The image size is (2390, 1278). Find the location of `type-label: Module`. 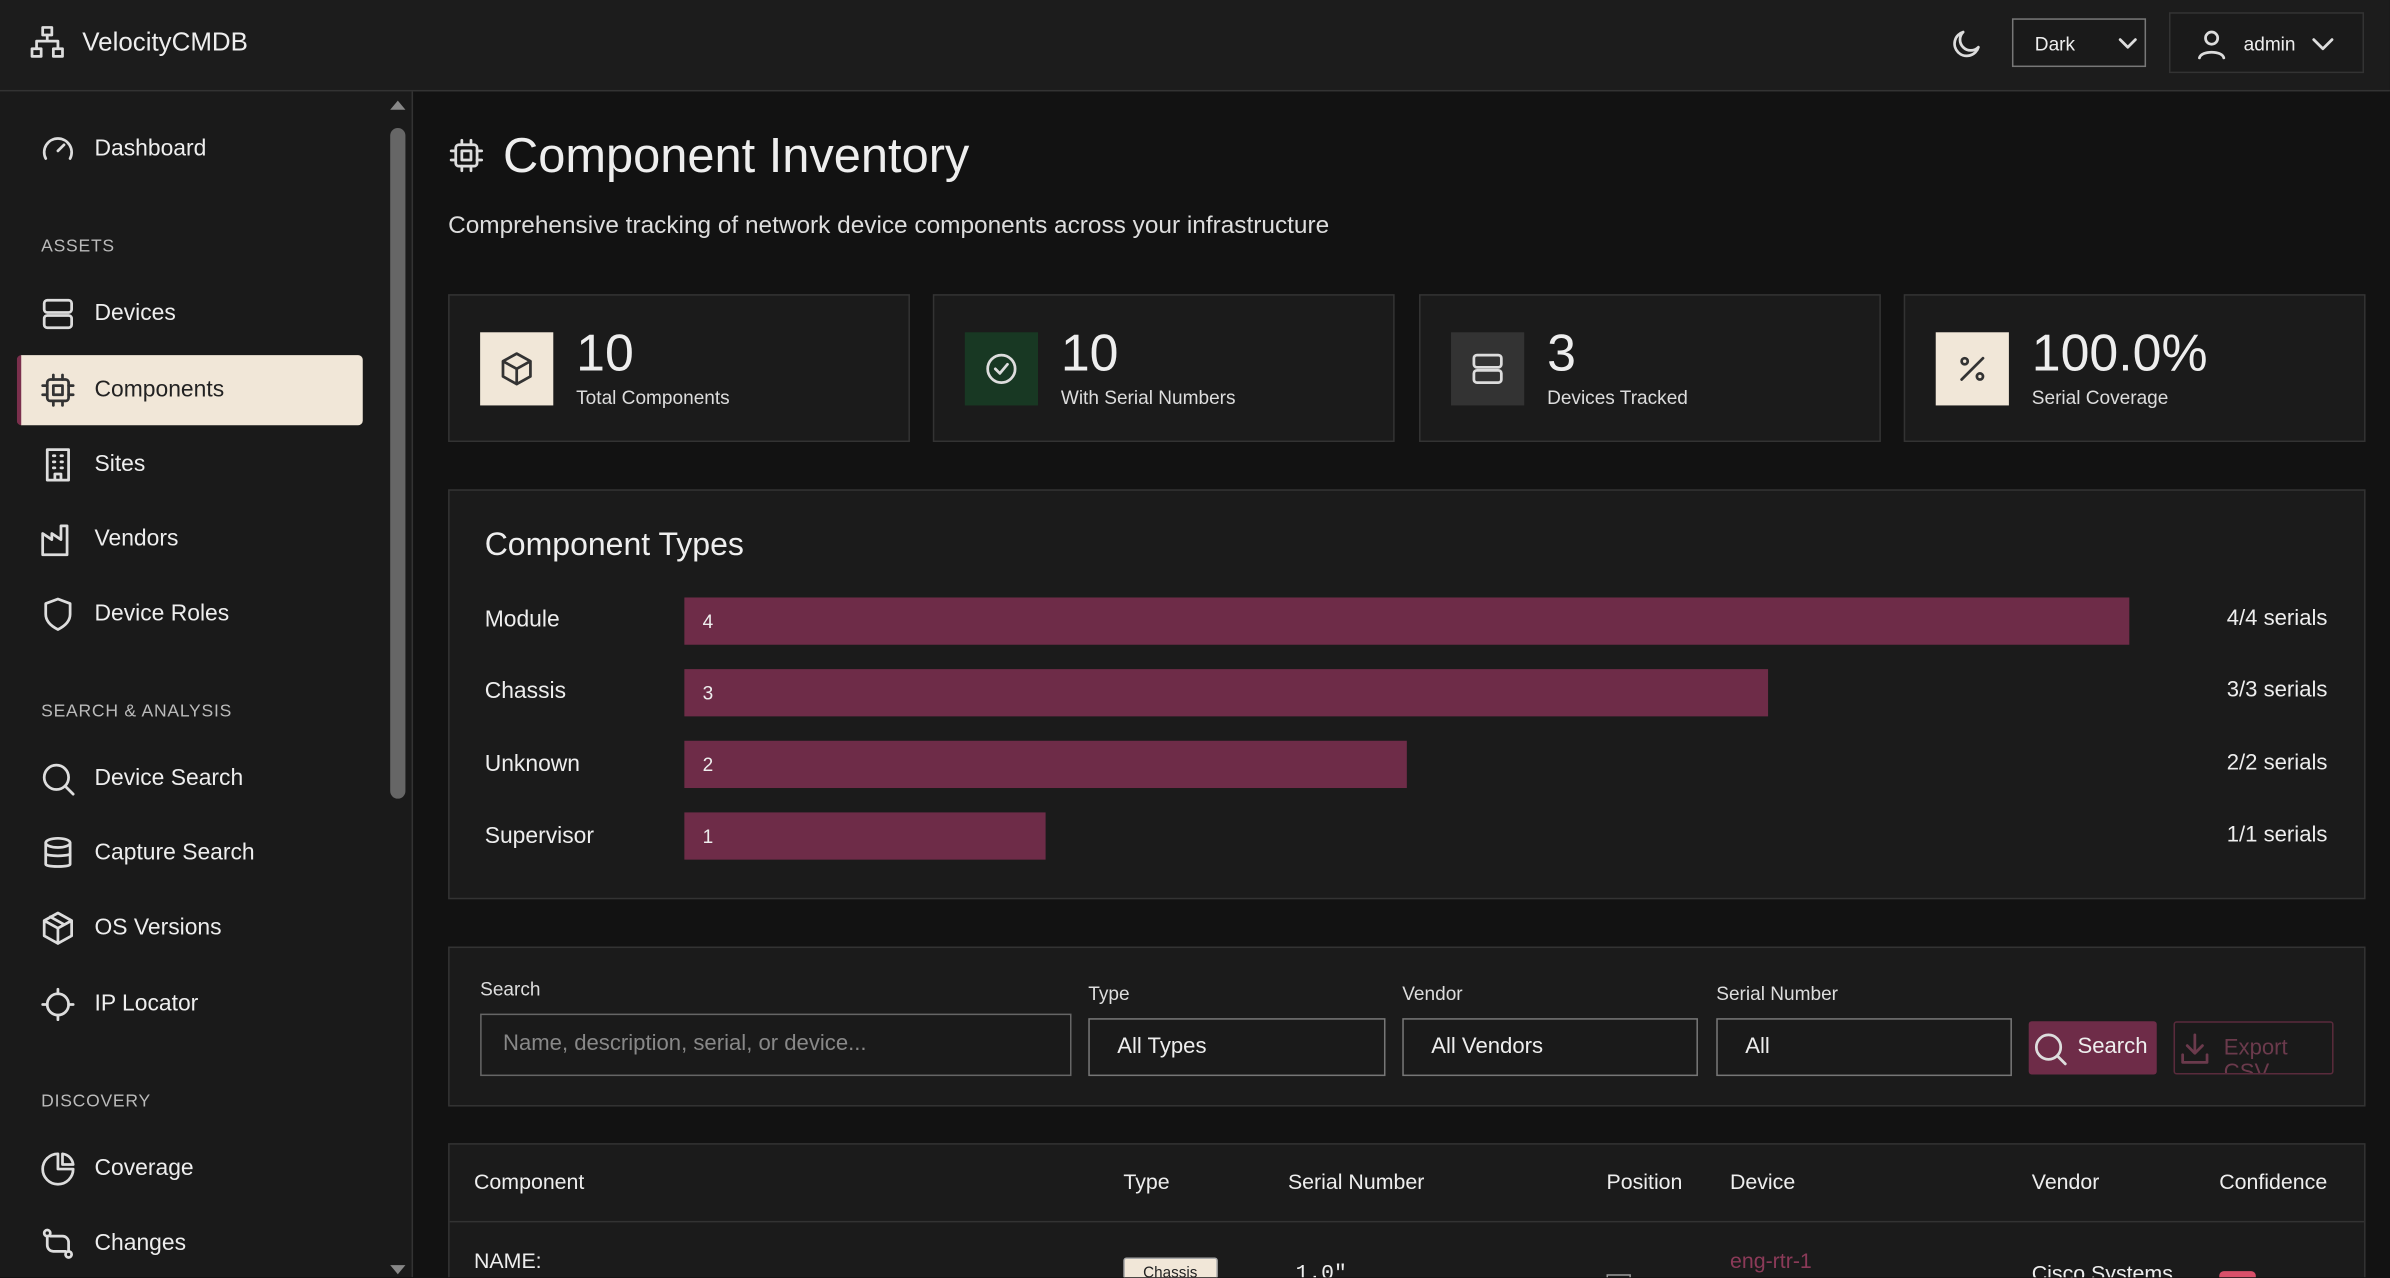

type-label: Module is located at coordinates (522, 619).